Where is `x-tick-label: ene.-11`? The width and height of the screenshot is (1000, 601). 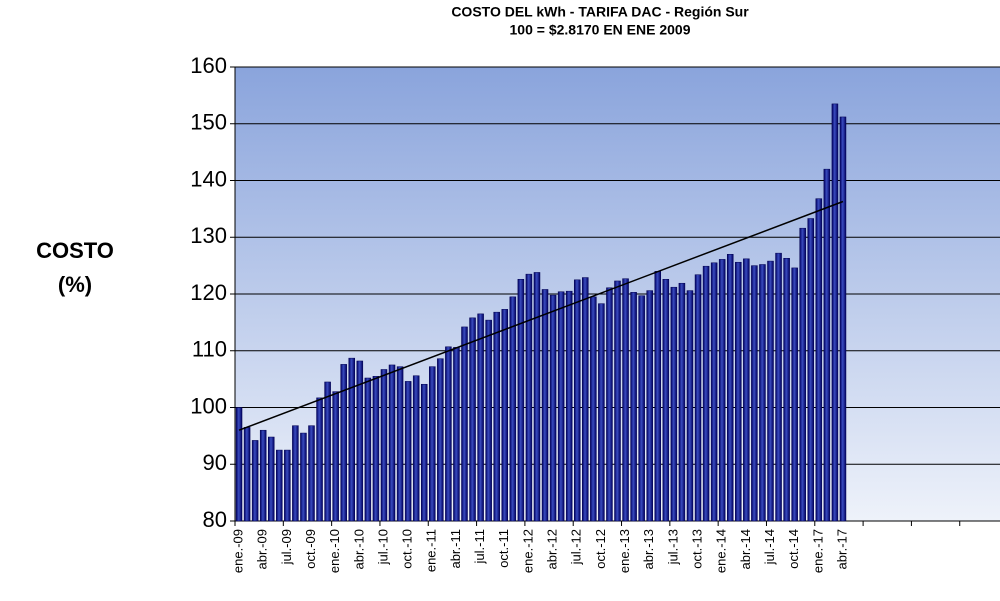
x-tick-label: ene.-11 is located at coordinates (431, 550).